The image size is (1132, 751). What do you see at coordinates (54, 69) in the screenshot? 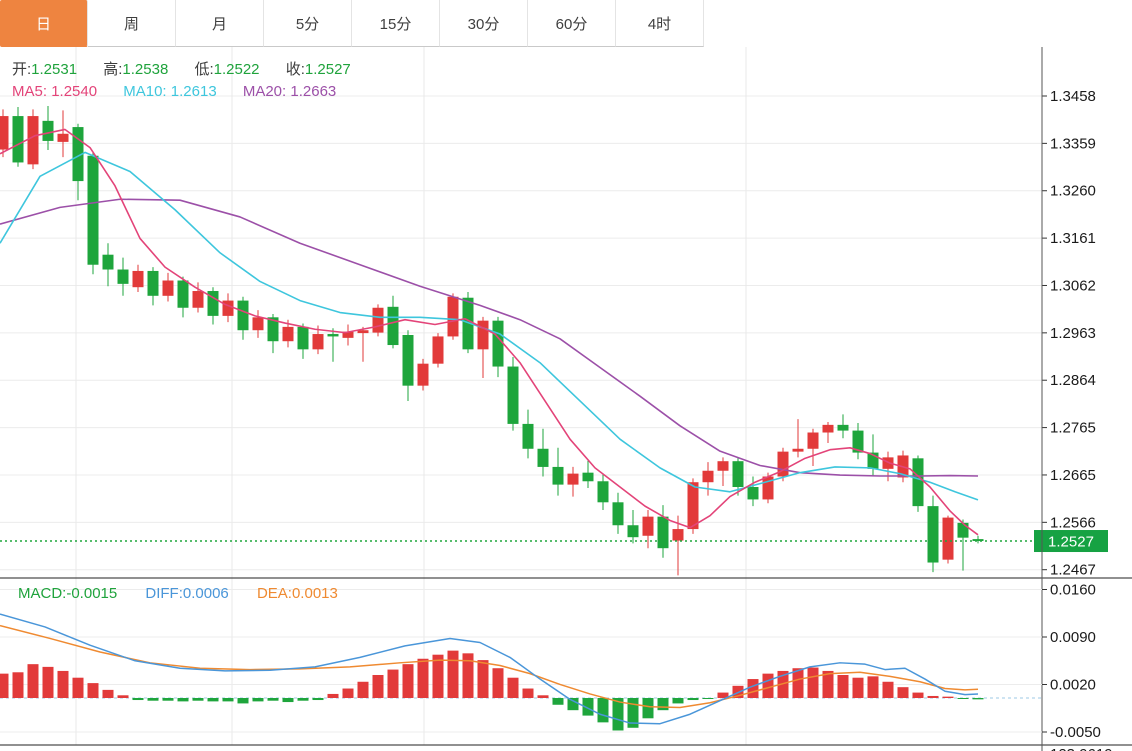
I see `open-value: 1.2531` at bounding box center [54, 69].